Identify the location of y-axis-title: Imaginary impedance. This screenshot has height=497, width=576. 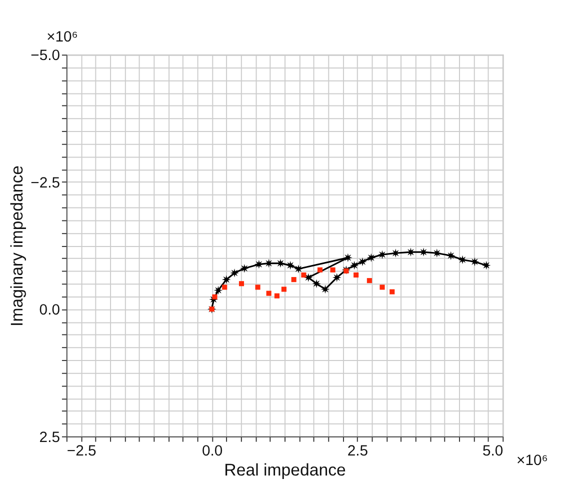
(17, 245).